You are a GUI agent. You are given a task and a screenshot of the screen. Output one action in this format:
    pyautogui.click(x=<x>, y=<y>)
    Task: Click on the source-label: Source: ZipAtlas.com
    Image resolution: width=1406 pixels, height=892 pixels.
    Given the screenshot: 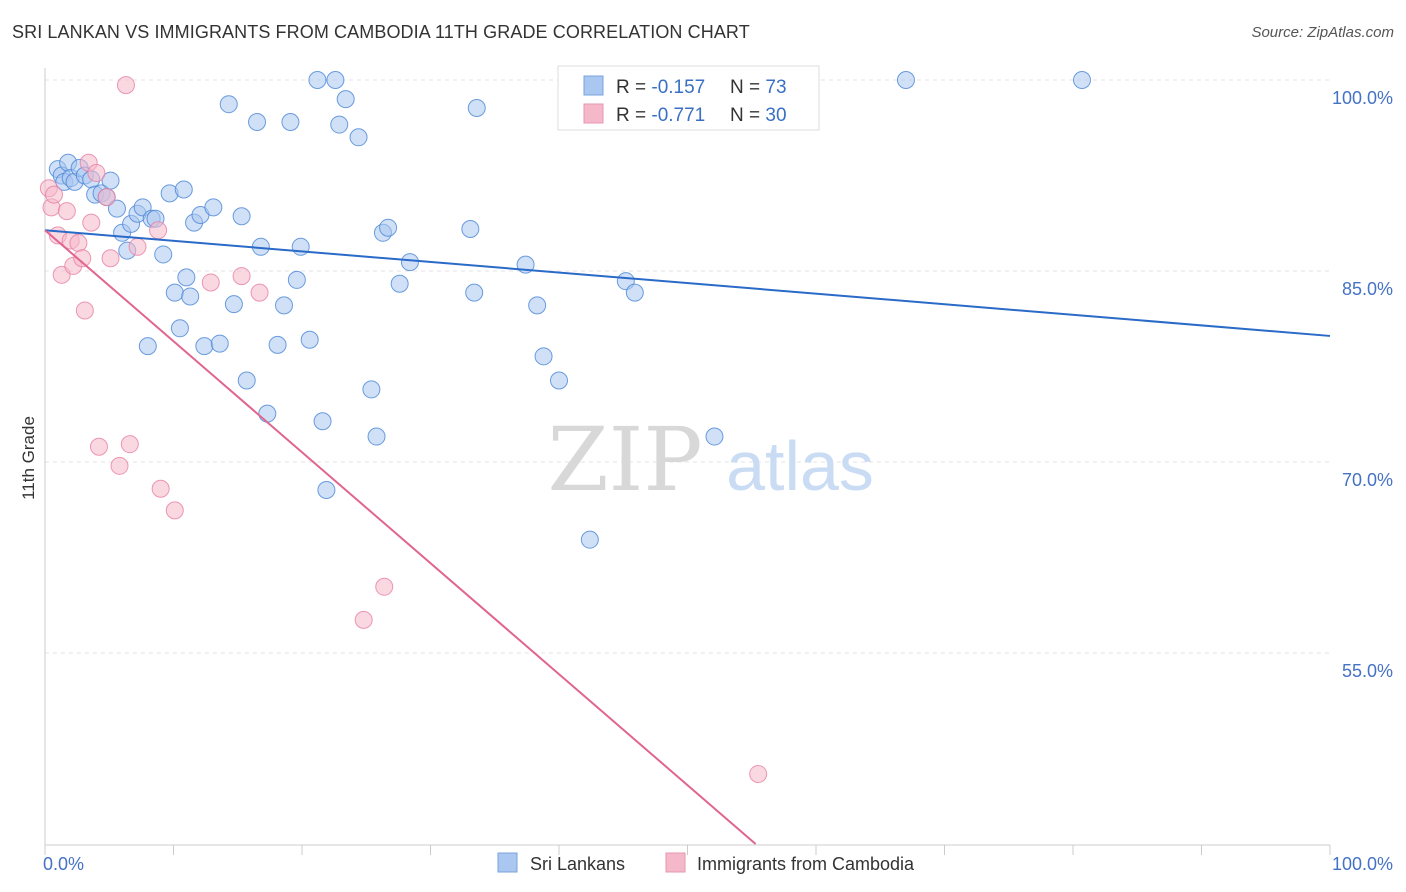 What is the action you would take?
    pyautogui.click(x=1322, y=32)
    